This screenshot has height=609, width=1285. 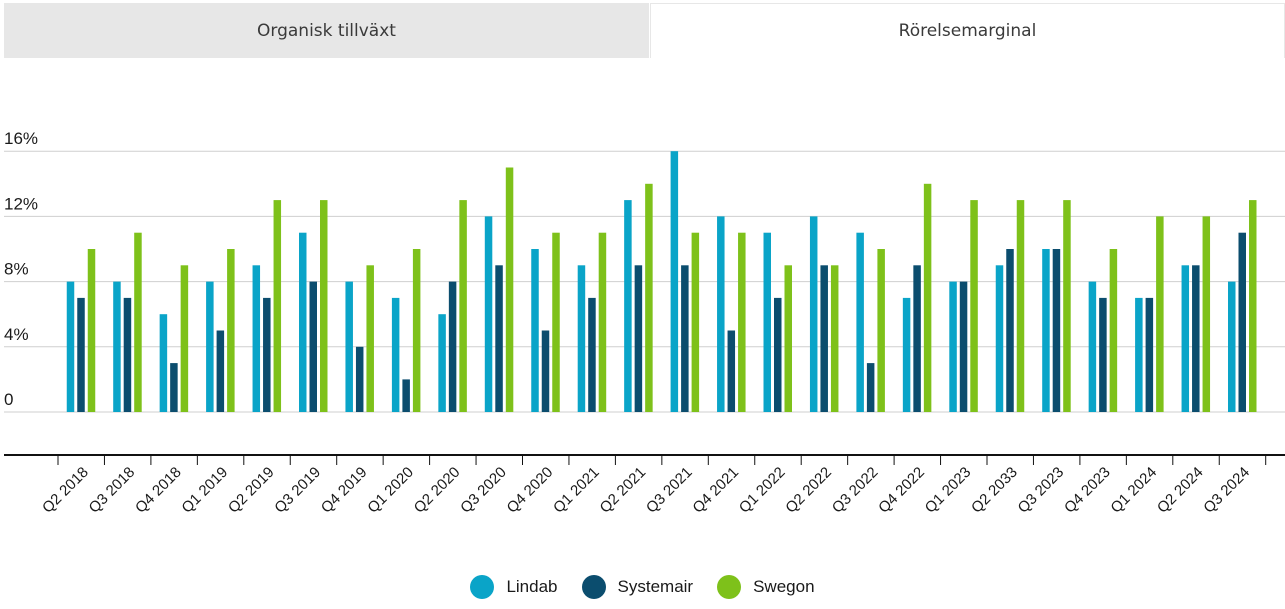 What do you see at coordinates (112, 490) in the screenshot?
I see `x-tick-label: Q3 2018` at bounding box center [112, 490].